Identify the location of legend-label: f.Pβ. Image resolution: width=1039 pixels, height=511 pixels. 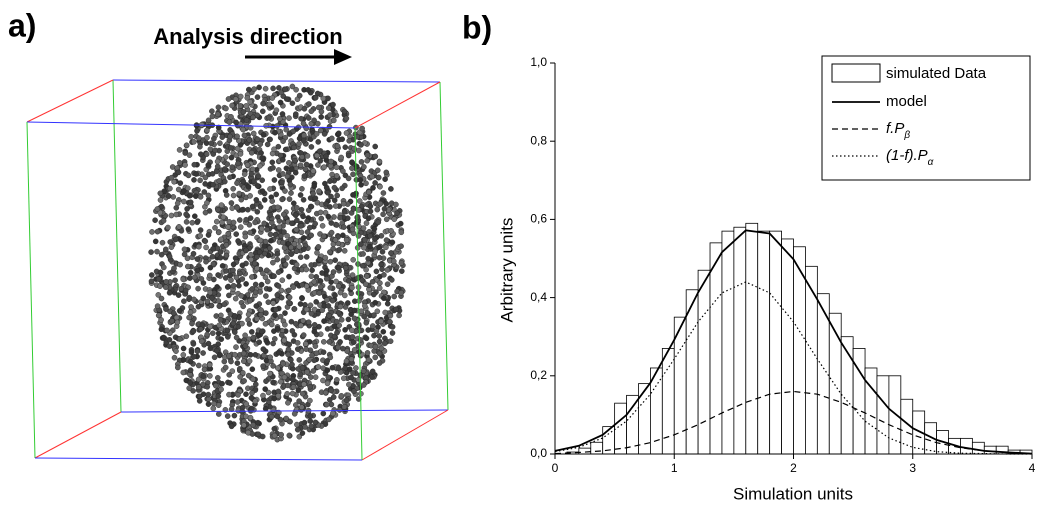
(898, 130).